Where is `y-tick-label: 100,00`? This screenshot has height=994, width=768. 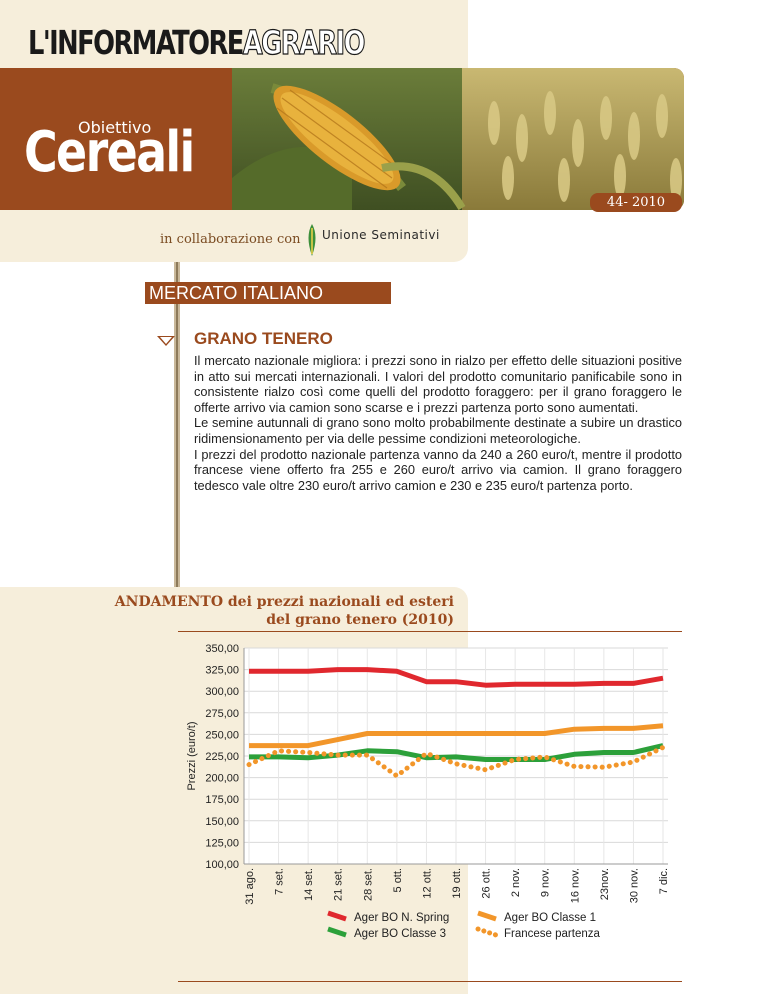 y-tick-label: 100,00 is located at coordinates (222, 865).